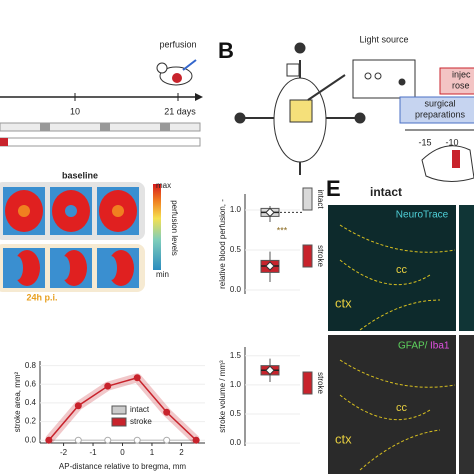 The width and height of the screenshot is (474, 474). Describe the element at coordinates (152, 452) in the screenshot. I see `x-tick-label: 1` at that location.